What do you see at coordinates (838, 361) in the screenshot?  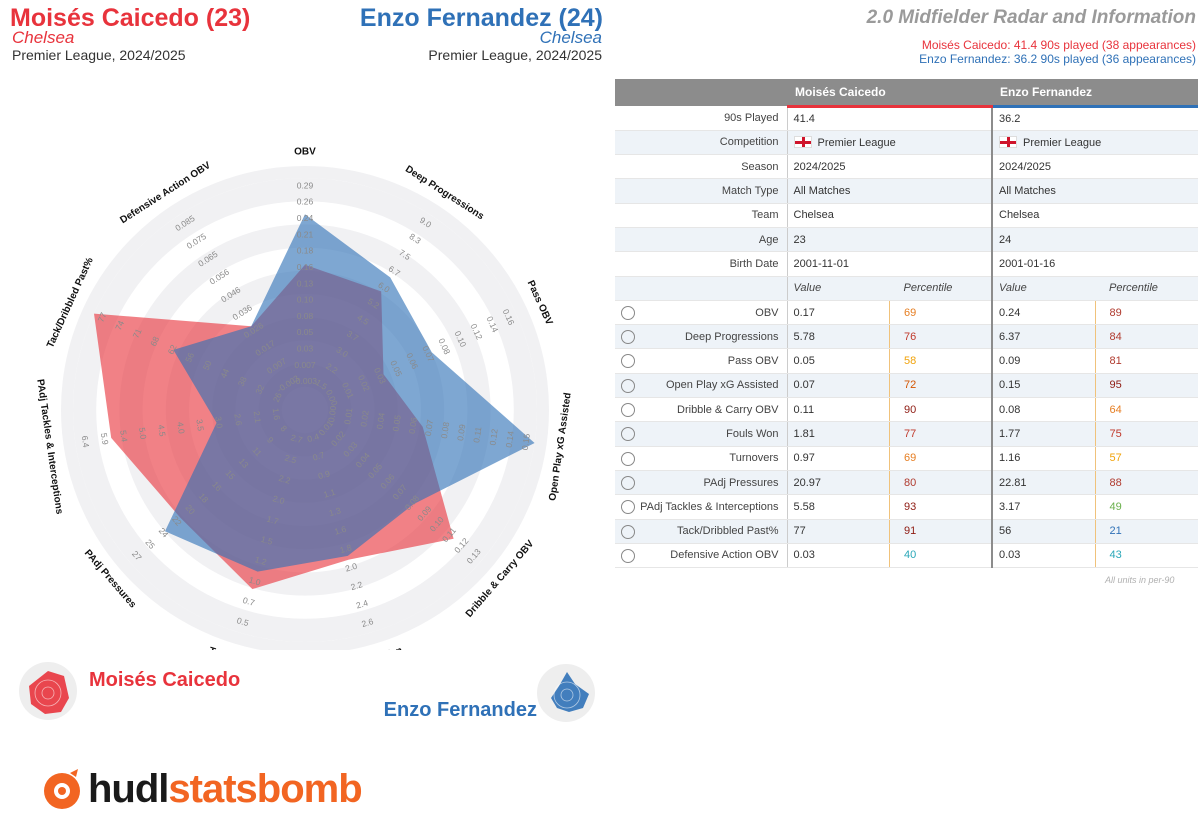 I see `metric-value-player1: 0.05` at bounding box center [838, 361].